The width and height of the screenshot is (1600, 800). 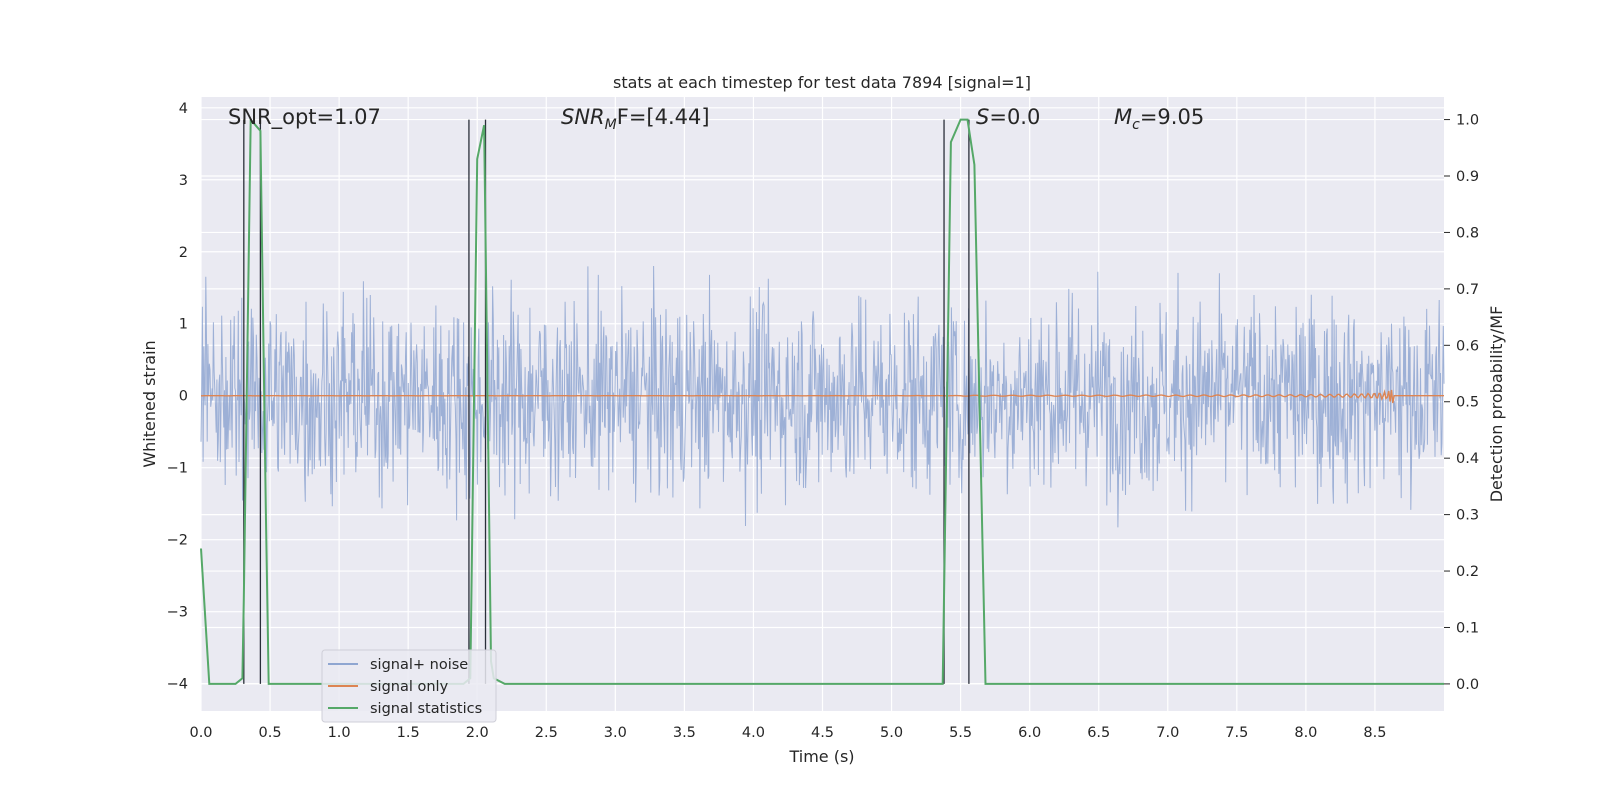 What do you see at coordinates (1172, 117) in the screenshot?
I see `mc-rest: =9.05` at bounding box center [1172, 117].